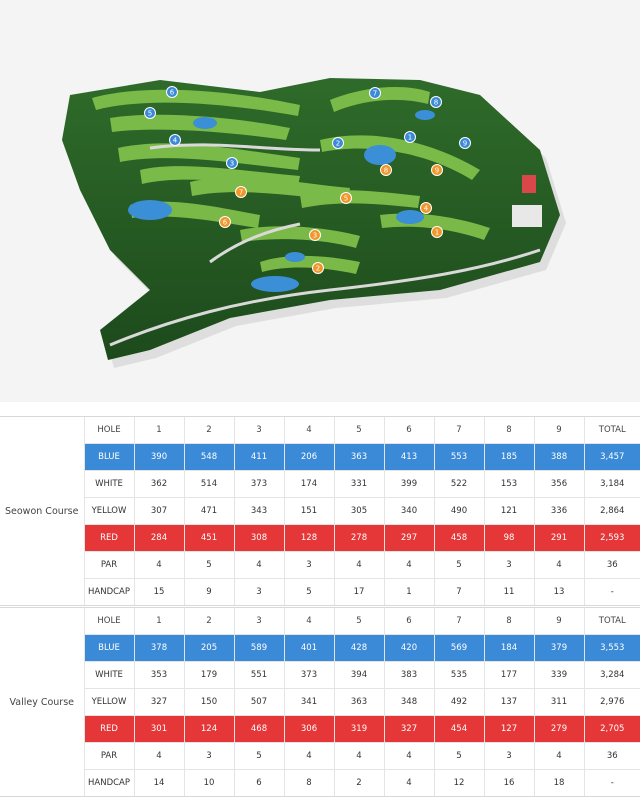  What do you see at coordinates (358, 538) in the screenshot?
I see `score-cell: 278` at bounding box center [358, 538].